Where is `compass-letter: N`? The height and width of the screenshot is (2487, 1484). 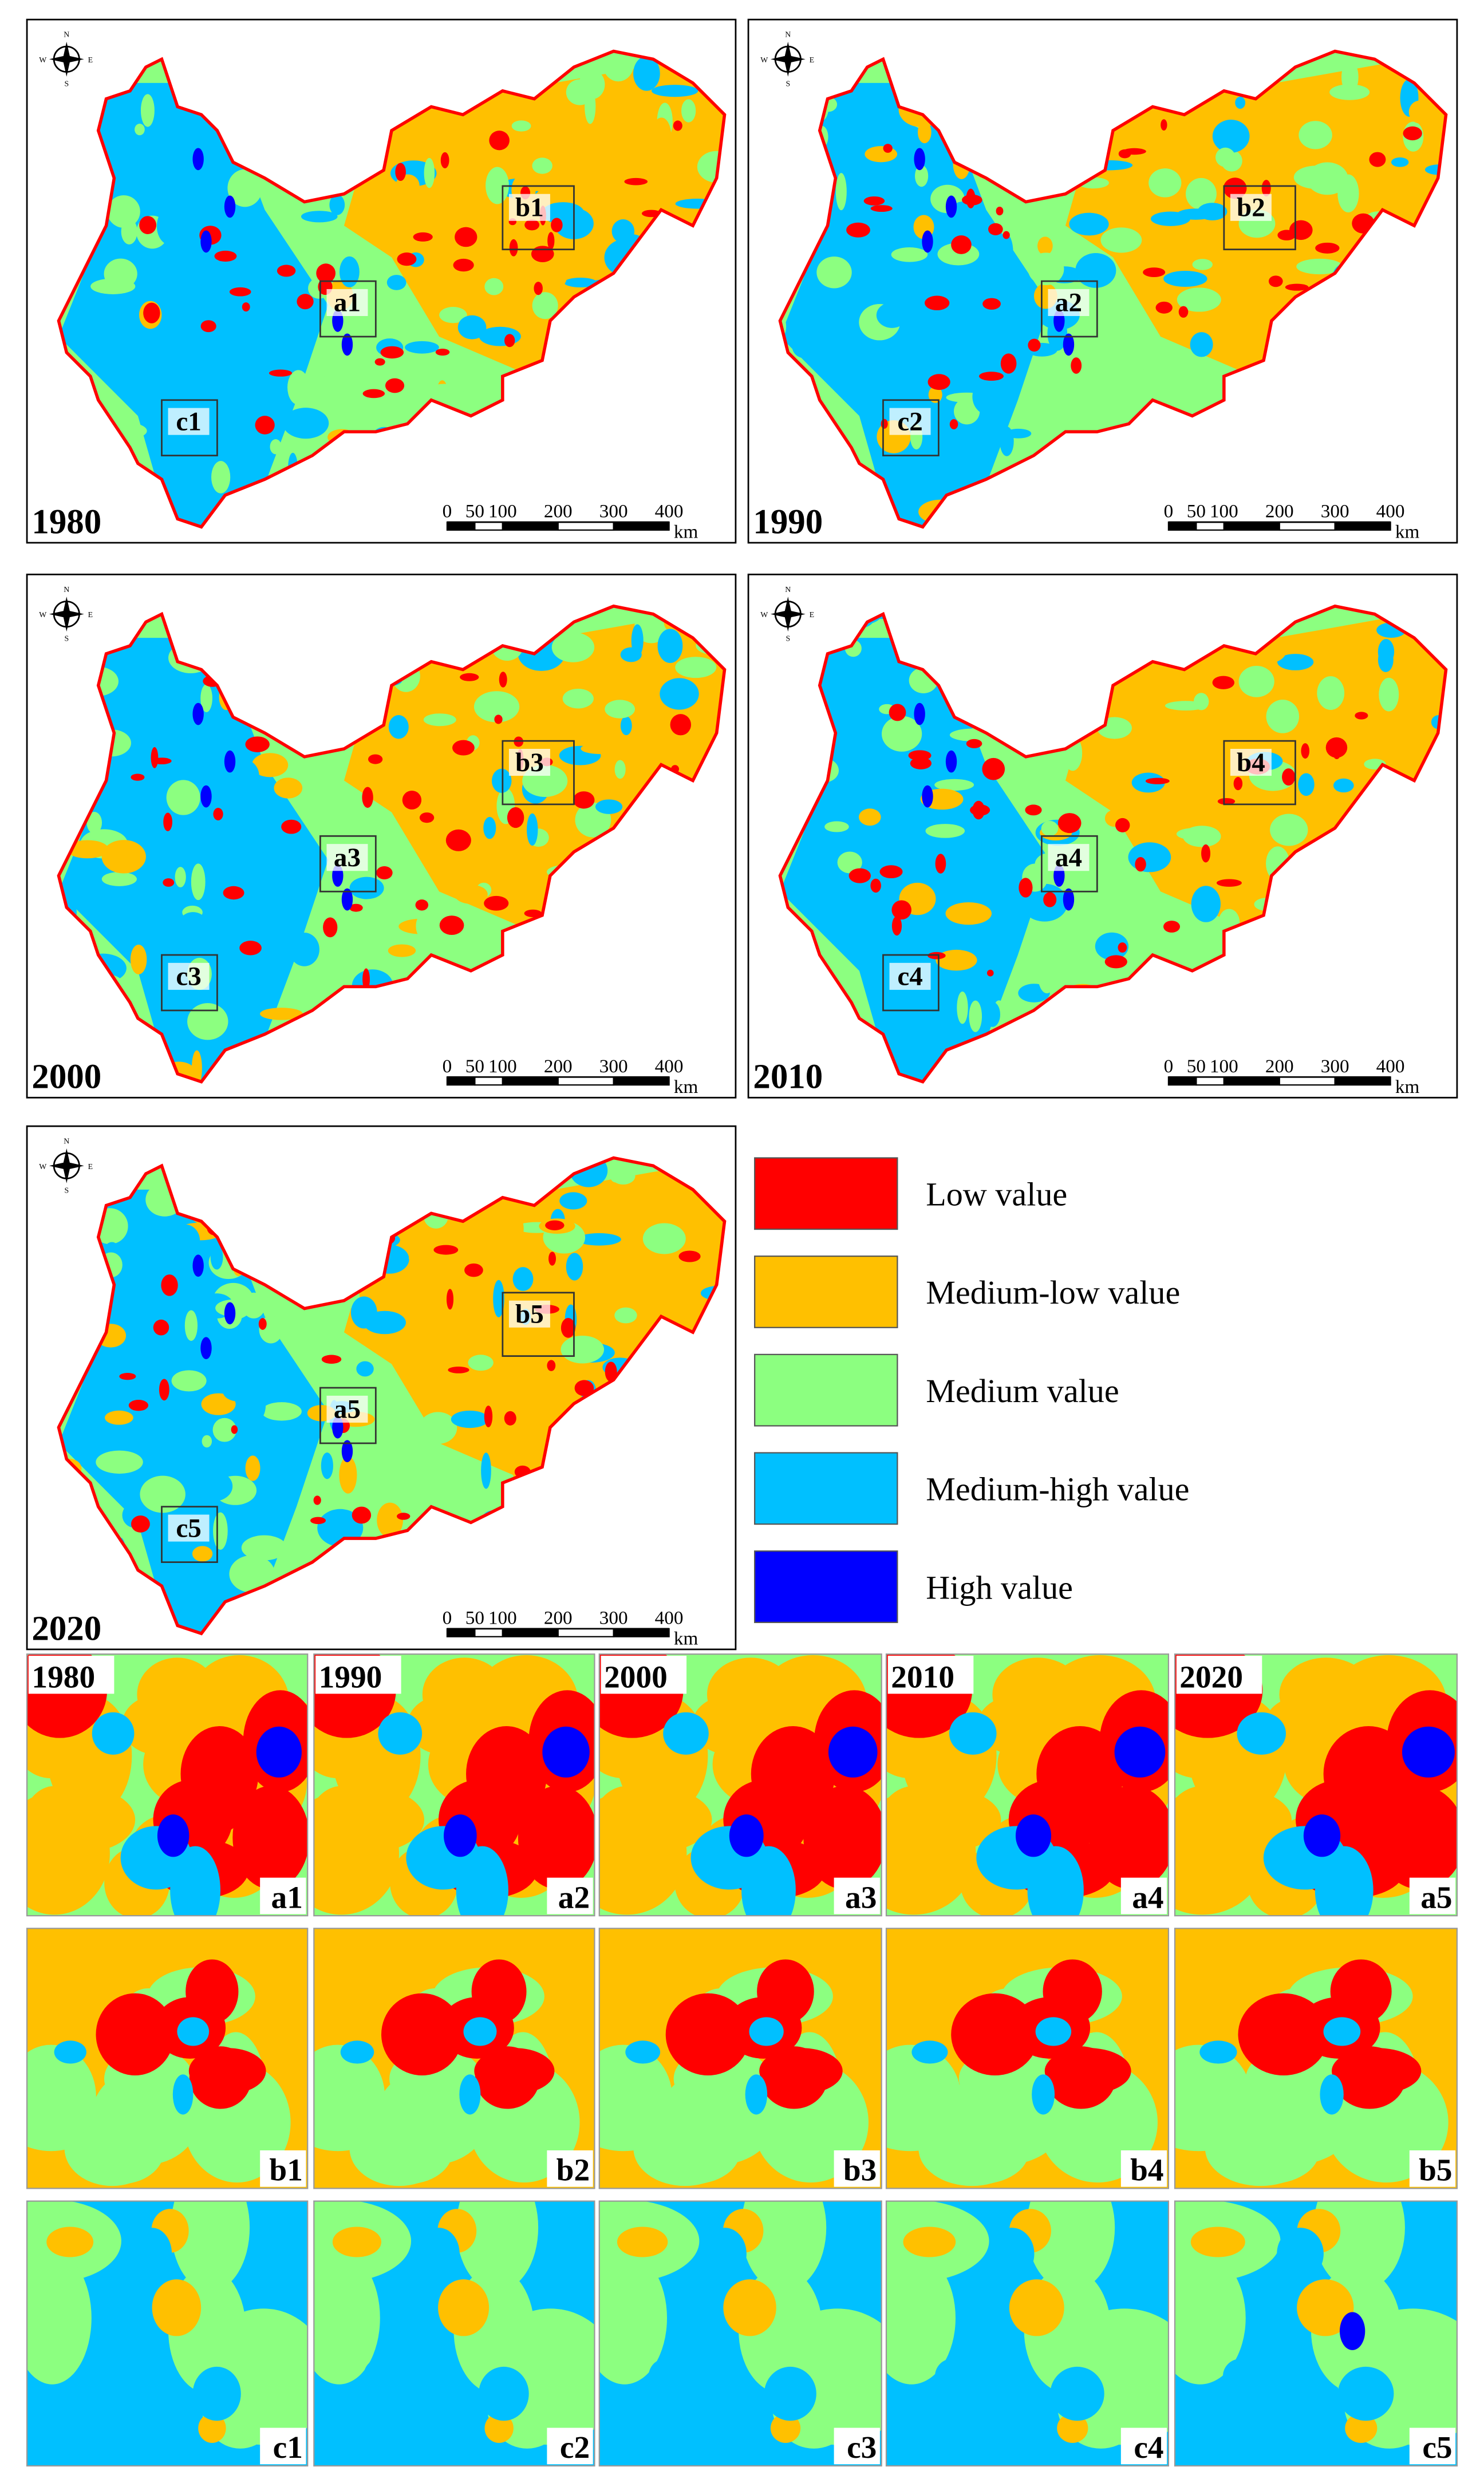
compass-letter: N is located at coordinates (66, 589).